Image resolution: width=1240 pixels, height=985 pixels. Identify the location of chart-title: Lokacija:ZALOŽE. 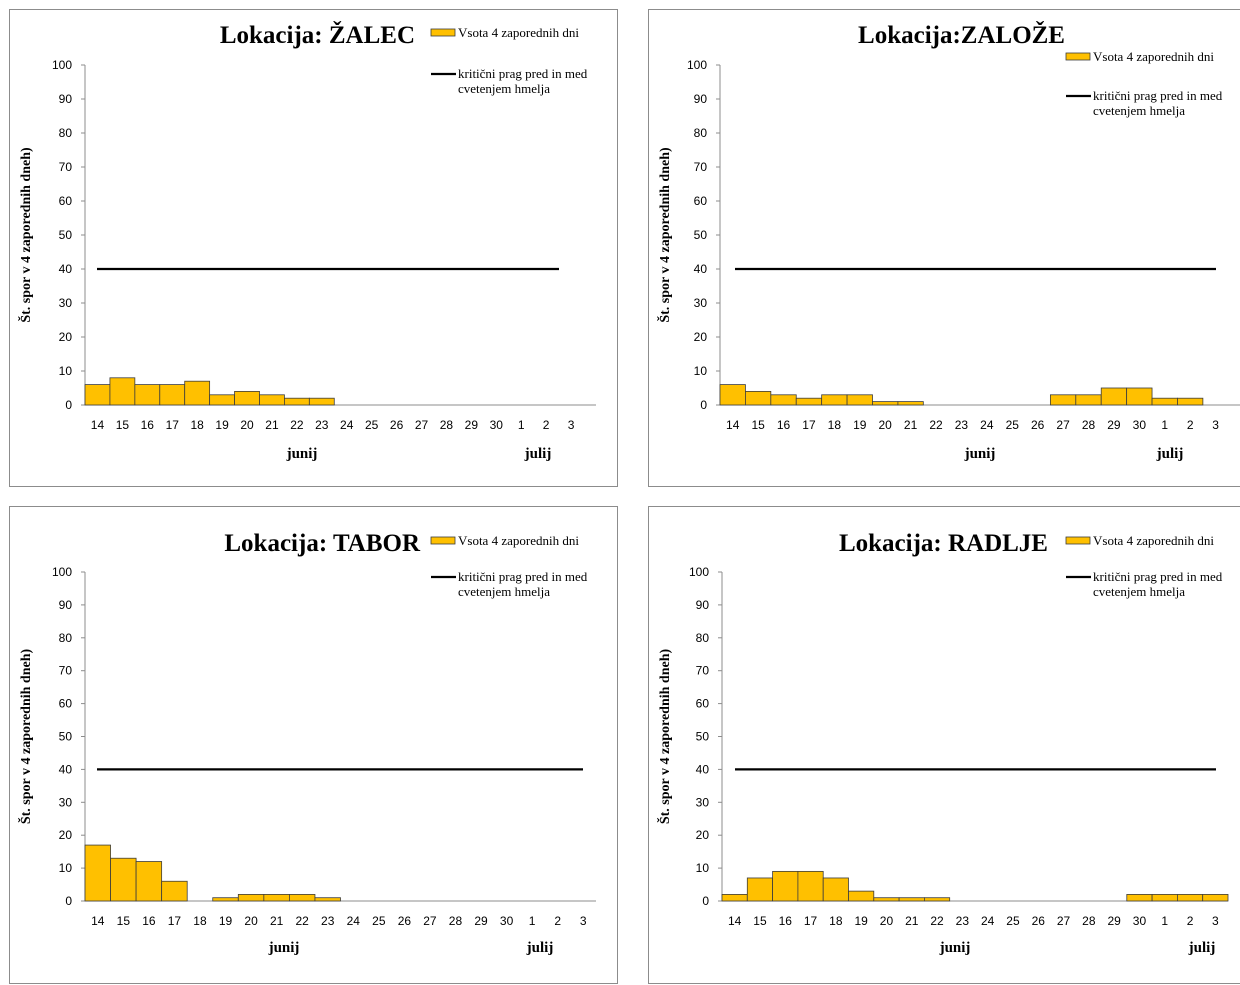
(961, 35).